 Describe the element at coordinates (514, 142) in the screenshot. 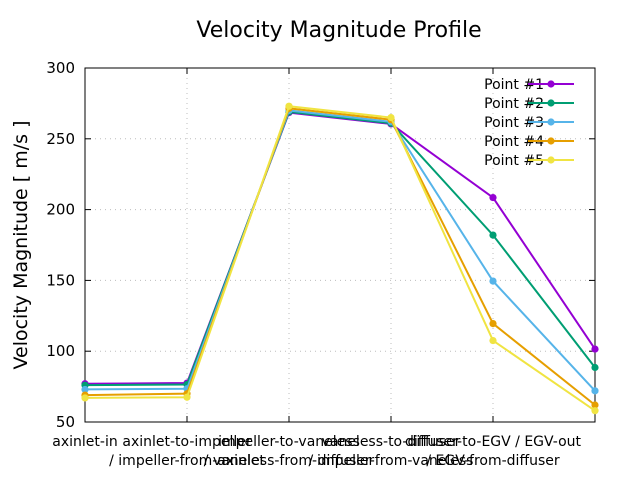

I see `legend-label: Point #4` at that location.